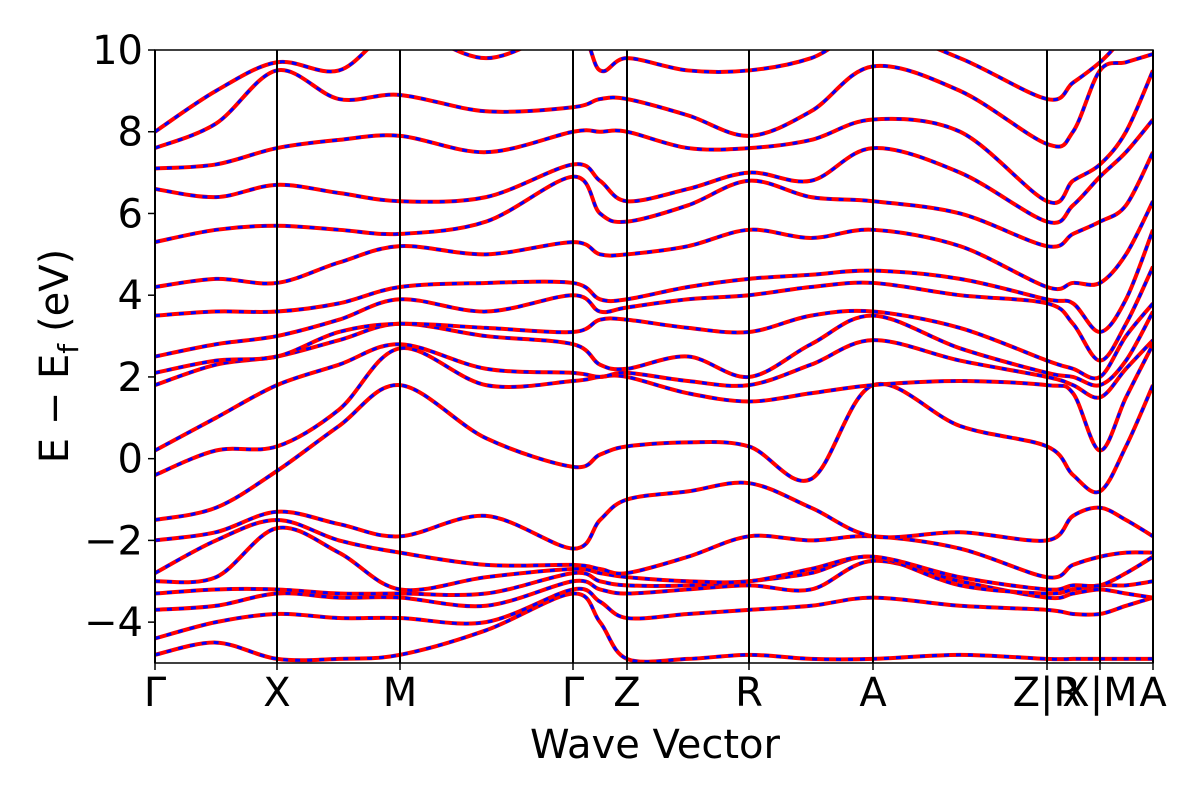  What do you see at coordinates (276, 693) in the screenshot?
I see `x-tick-label: X` at bounding box center [276, 693].